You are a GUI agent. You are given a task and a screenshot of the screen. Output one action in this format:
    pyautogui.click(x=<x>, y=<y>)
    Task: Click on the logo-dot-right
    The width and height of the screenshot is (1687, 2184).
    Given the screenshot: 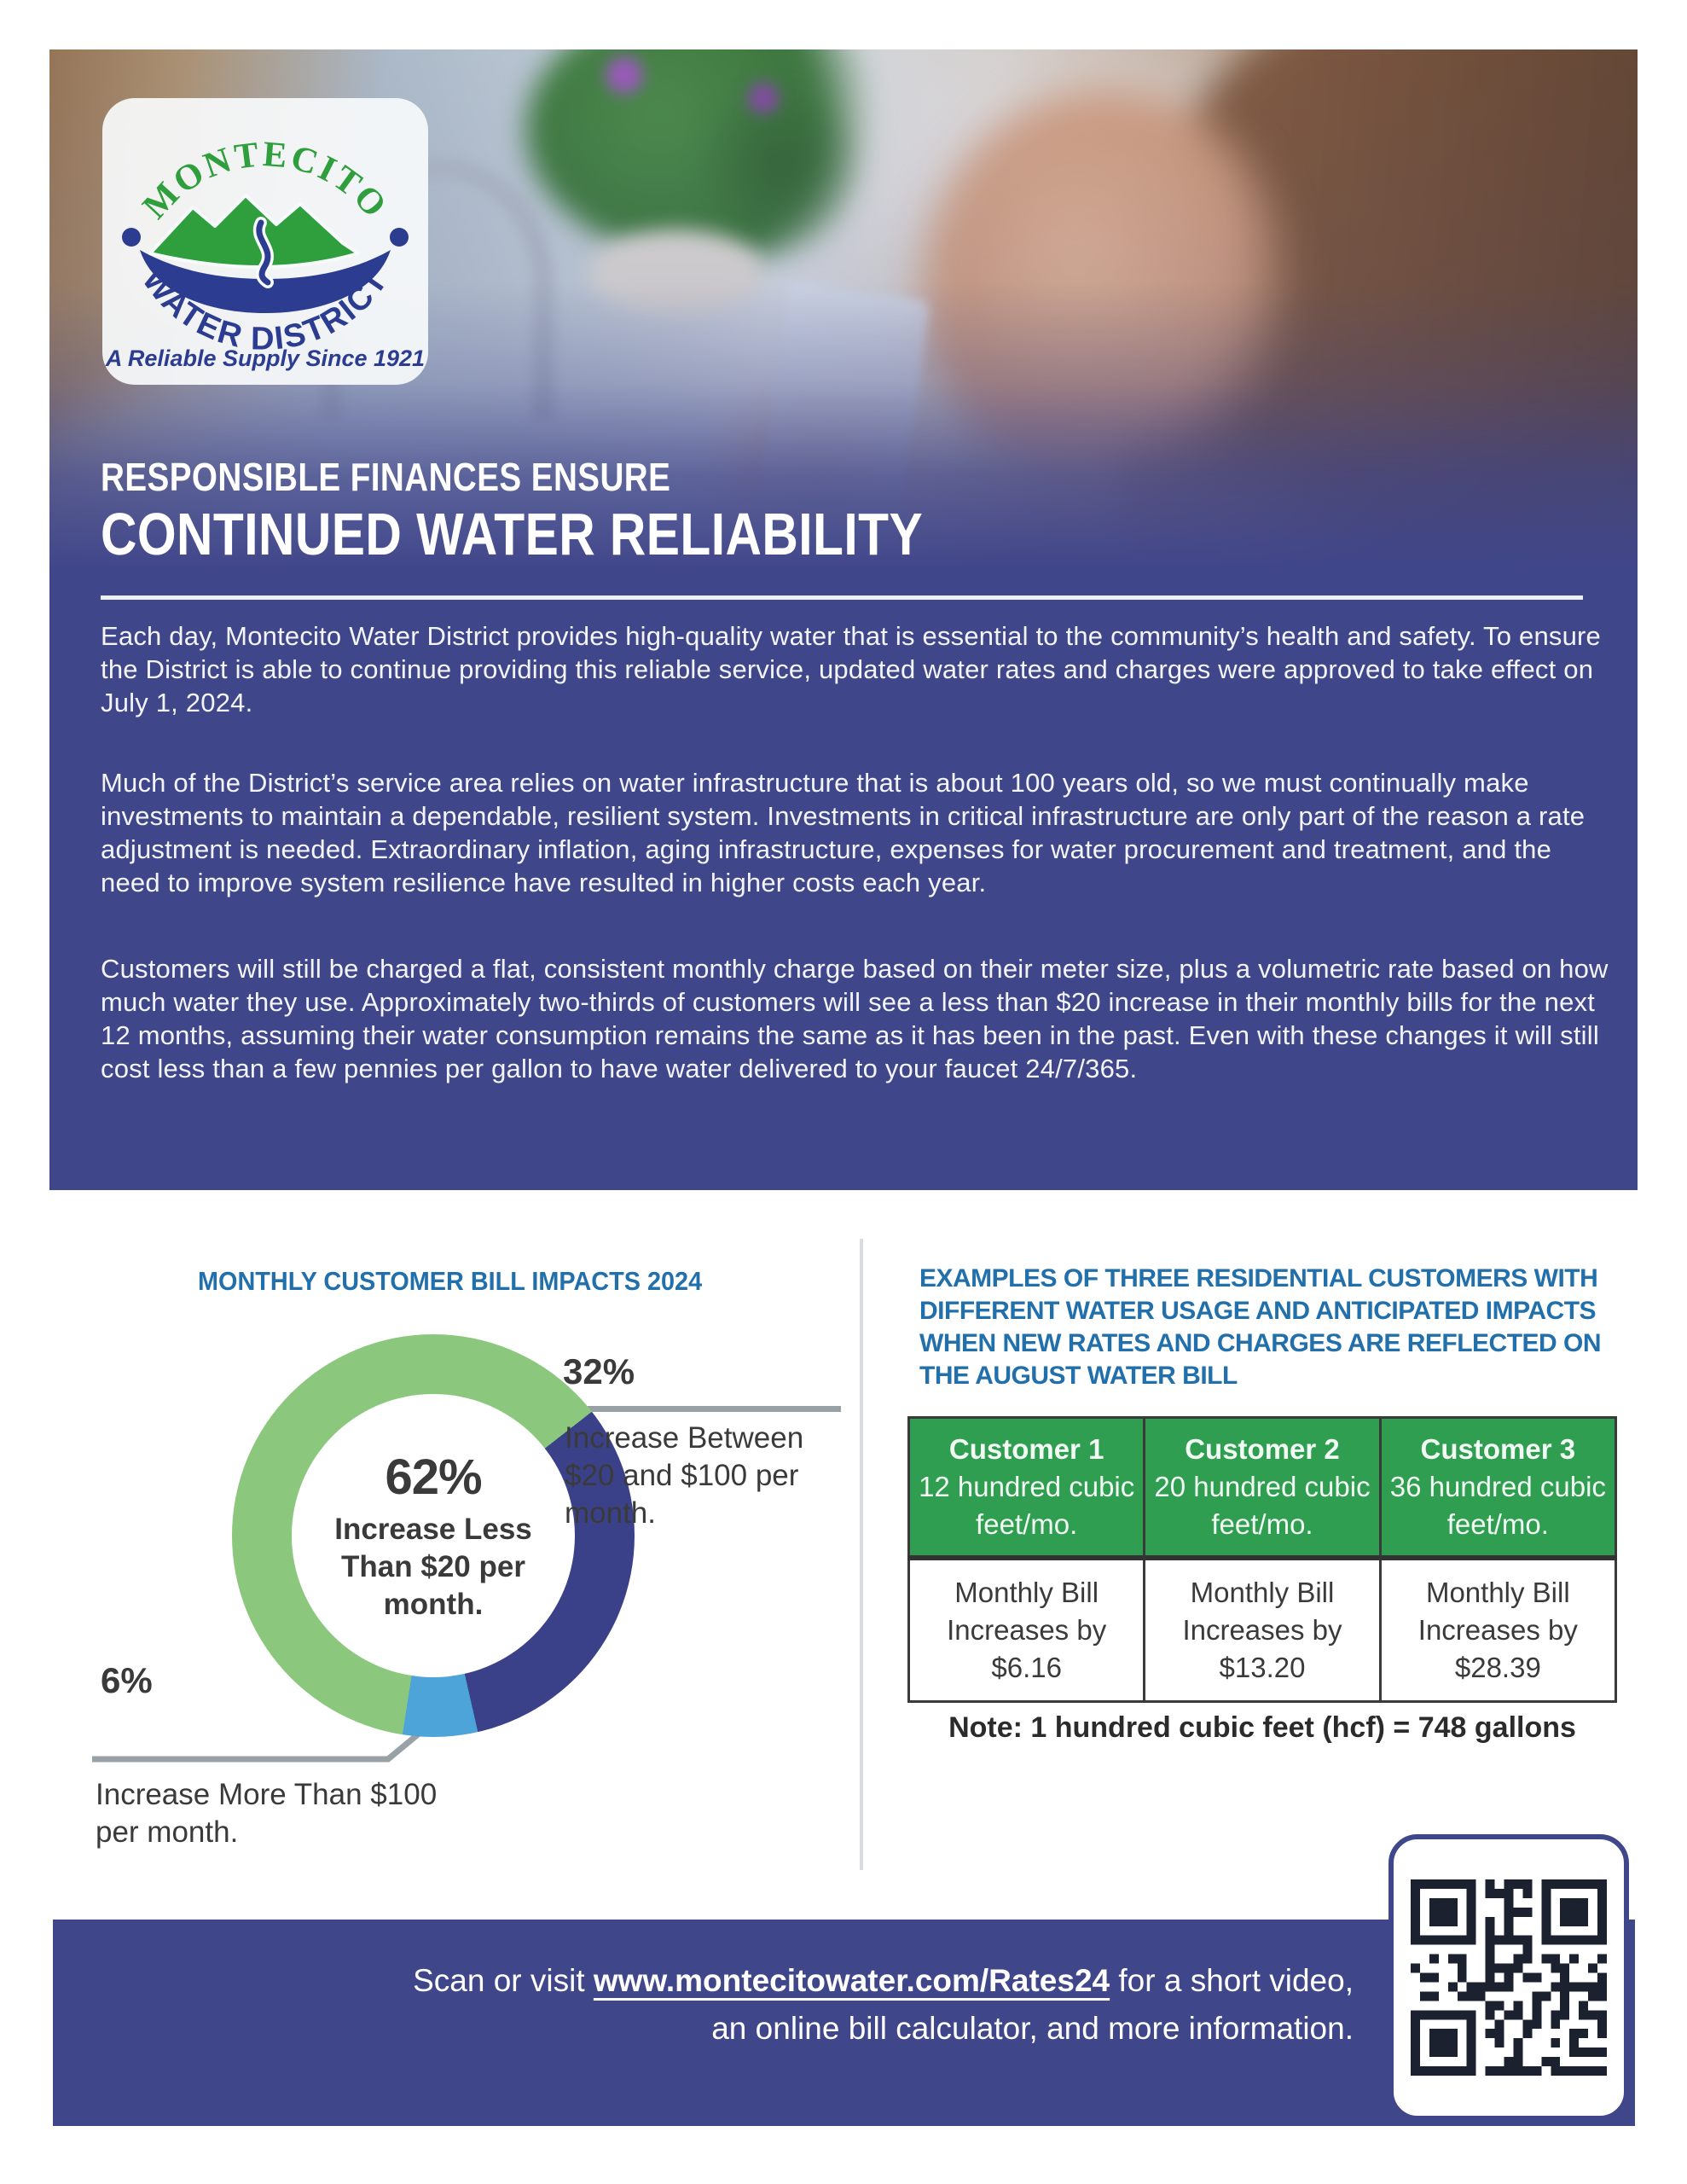 What is the action you would take?
    pyautogui.click(x=399, y=238)
    